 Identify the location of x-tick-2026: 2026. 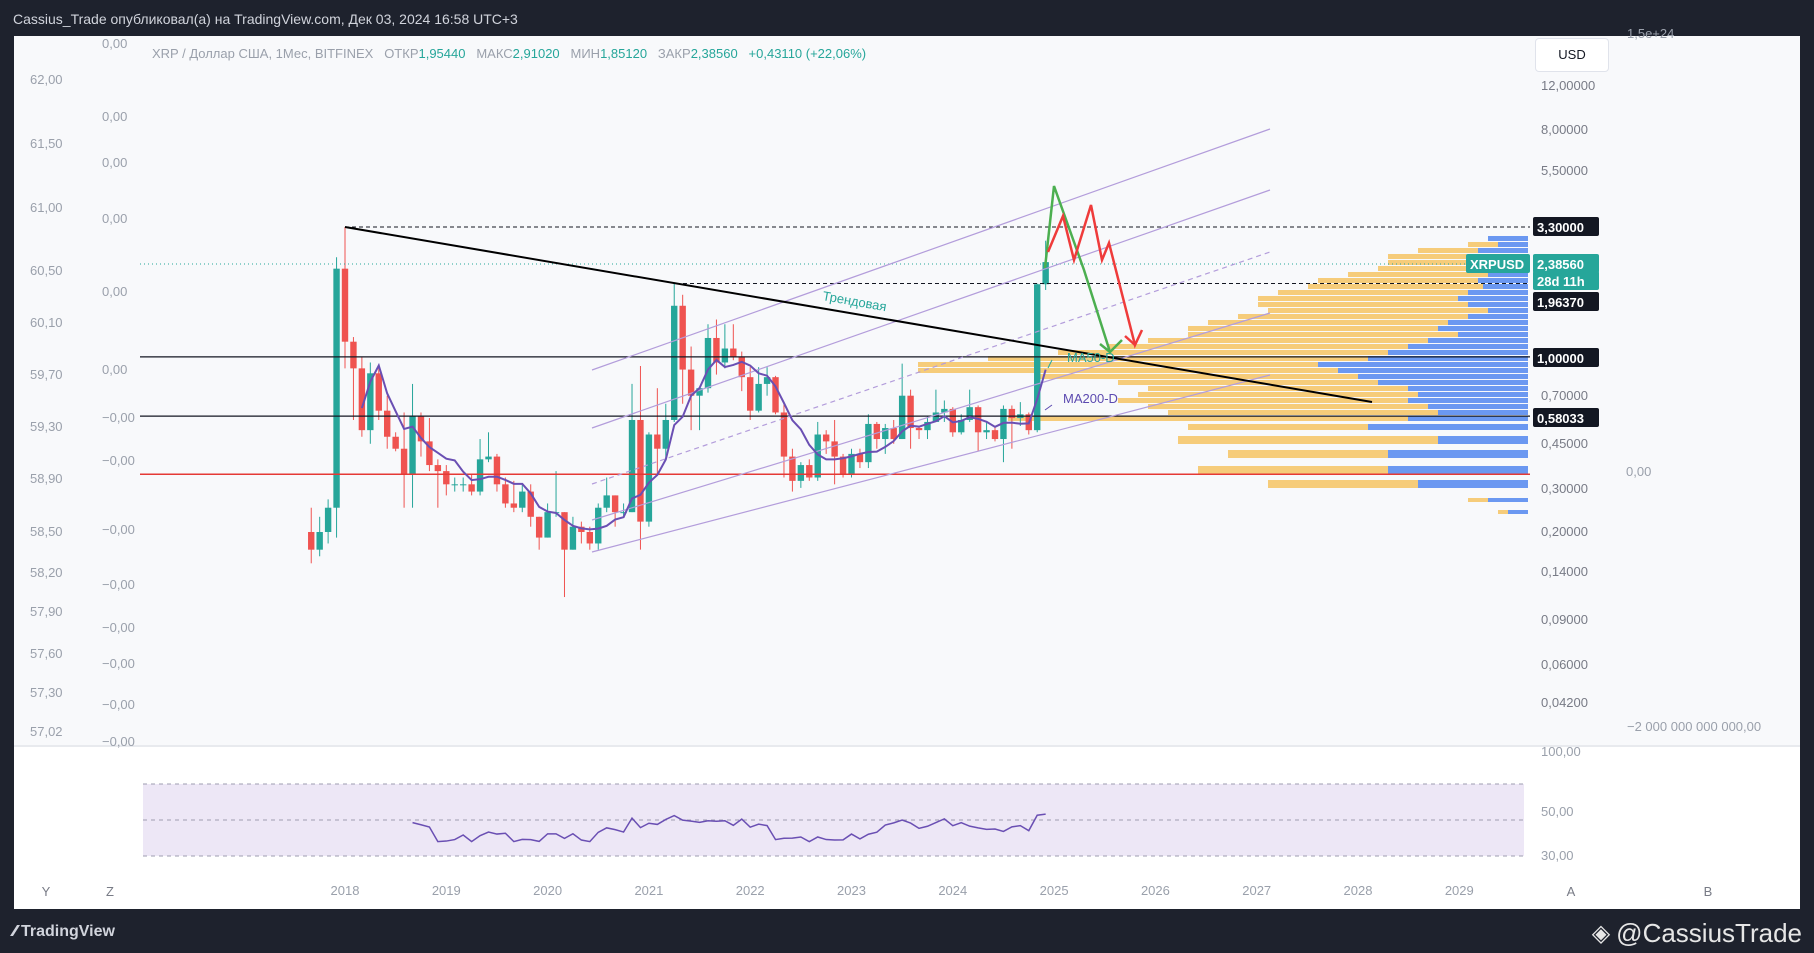
(1155, 890).